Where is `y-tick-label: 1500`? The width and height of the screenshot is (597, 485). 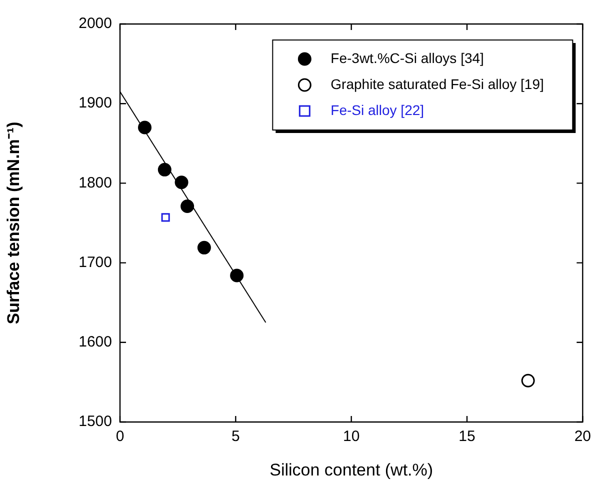 y-tick-label: 1500 is located at coordinates (95, 421).